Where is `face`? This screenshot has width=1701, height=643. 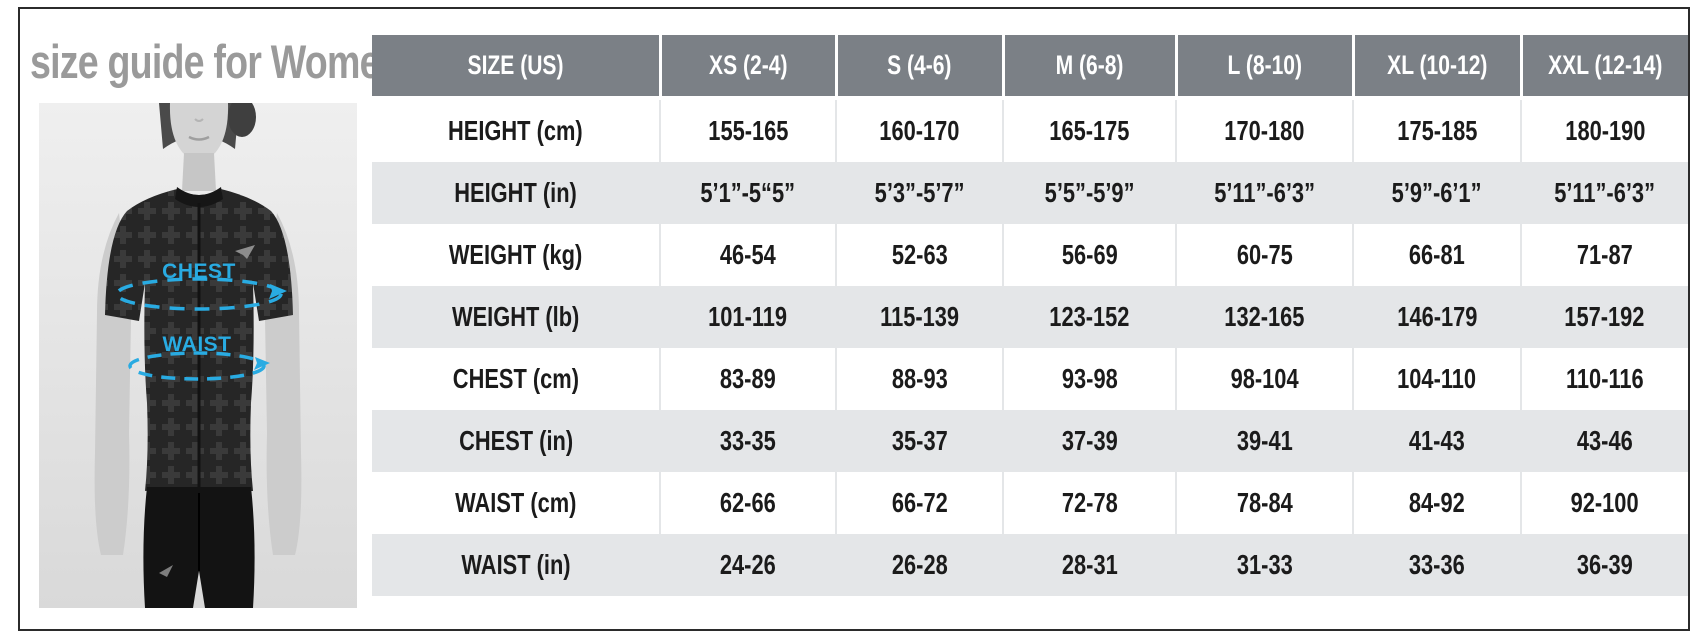 face is located at coordinates (199, 131).